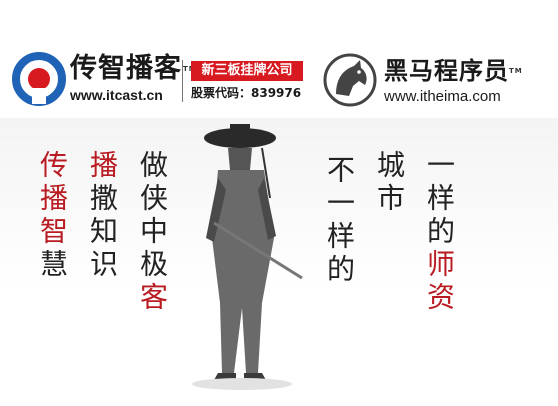  What do you see at coordinates (52, 232) in the screenshot?
I see `poem-col-1-part2: 智` at bounding box center [52, 232].